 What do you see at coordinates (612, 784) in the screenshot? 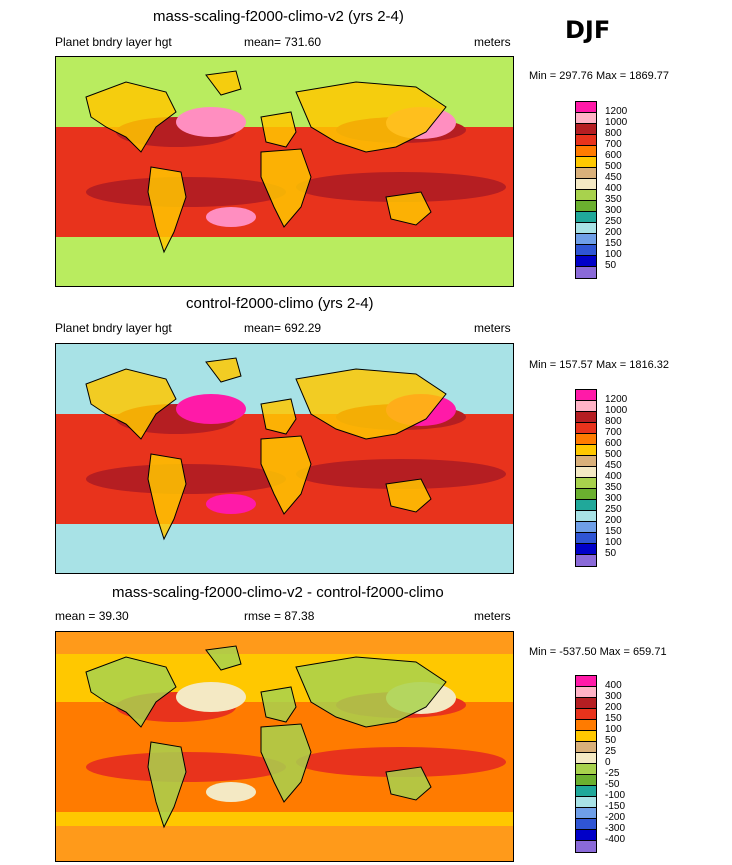
I see `colorbar-label: -50` at bounding box center [612, 784].